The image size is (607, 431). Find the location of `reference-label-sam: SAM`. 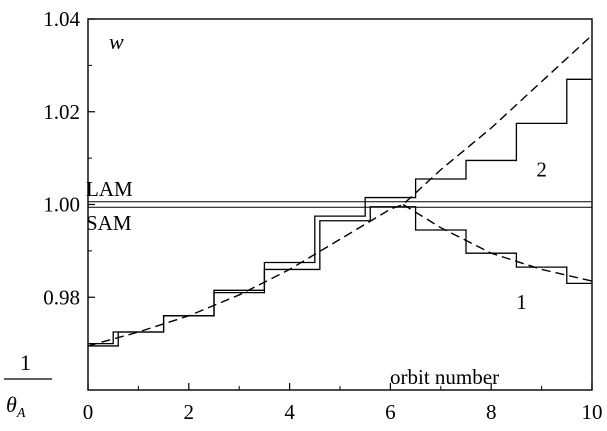

reference-label-sam: SAM is located at coordinates (109, 223).